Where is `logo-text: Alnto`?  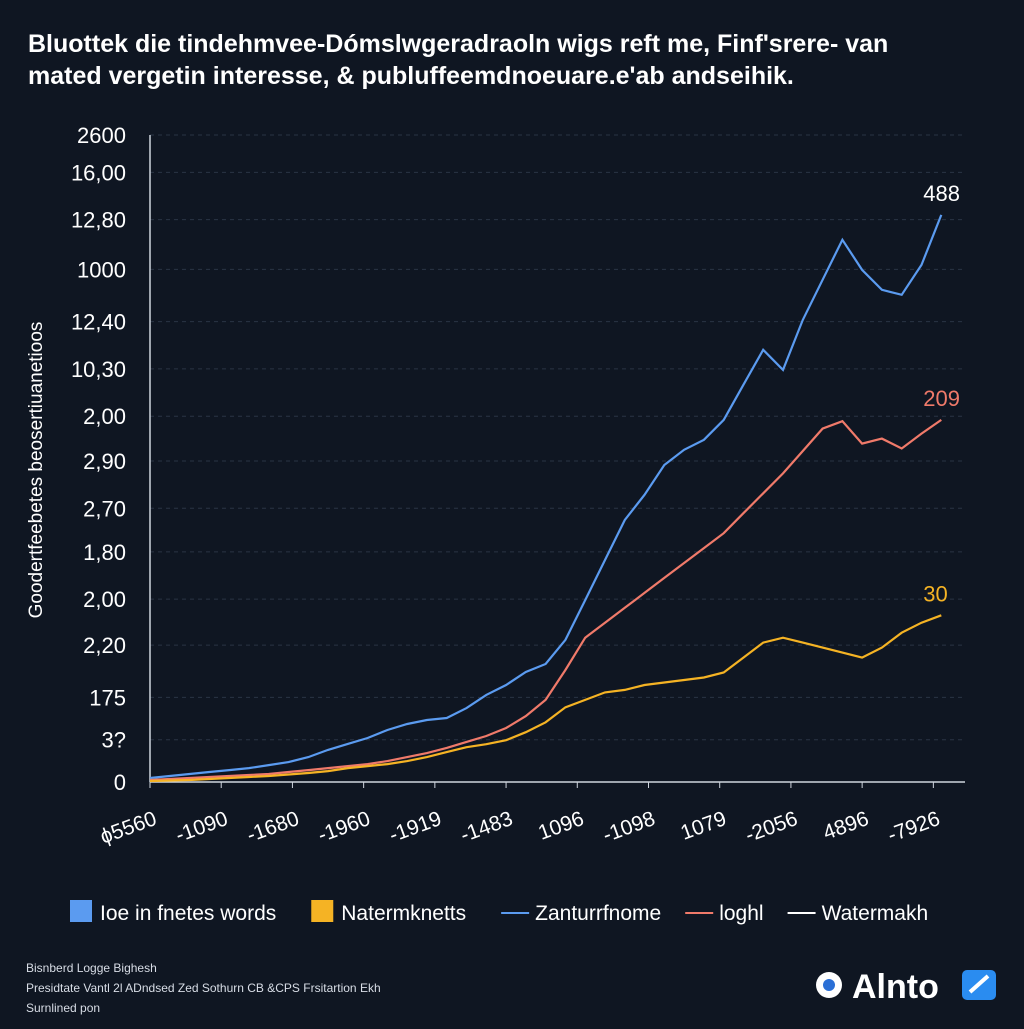
logo-text: Alnto is located at coordinates (895, 987).